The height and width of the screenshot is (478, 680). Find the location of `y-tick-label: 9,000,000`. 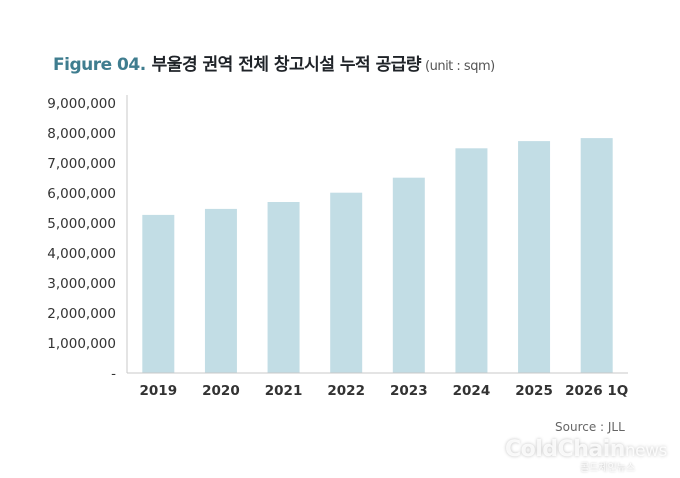

y-tick-label: 9,000,000 is located at coordinates (81, 104).